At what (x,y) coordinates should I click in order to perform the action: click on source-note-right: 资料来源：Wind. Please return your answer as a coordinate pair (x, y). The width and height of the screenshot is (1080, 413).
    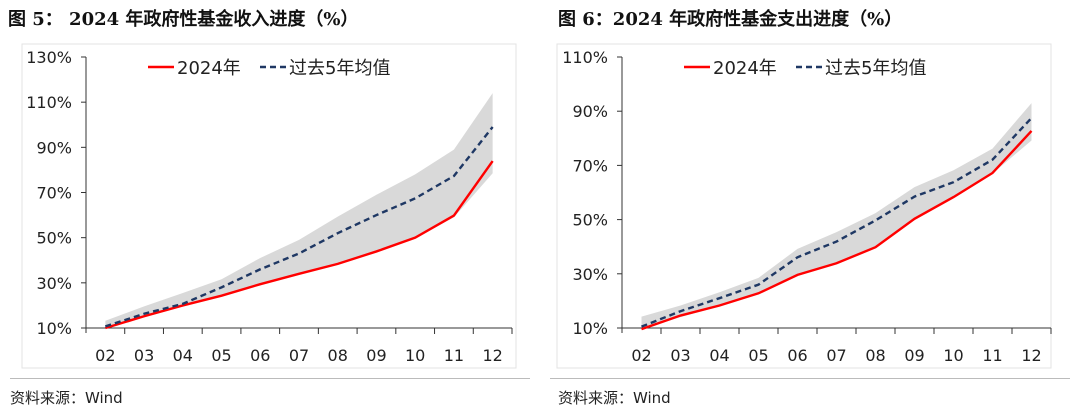
    Looking at the image, I should click on (614, 398).